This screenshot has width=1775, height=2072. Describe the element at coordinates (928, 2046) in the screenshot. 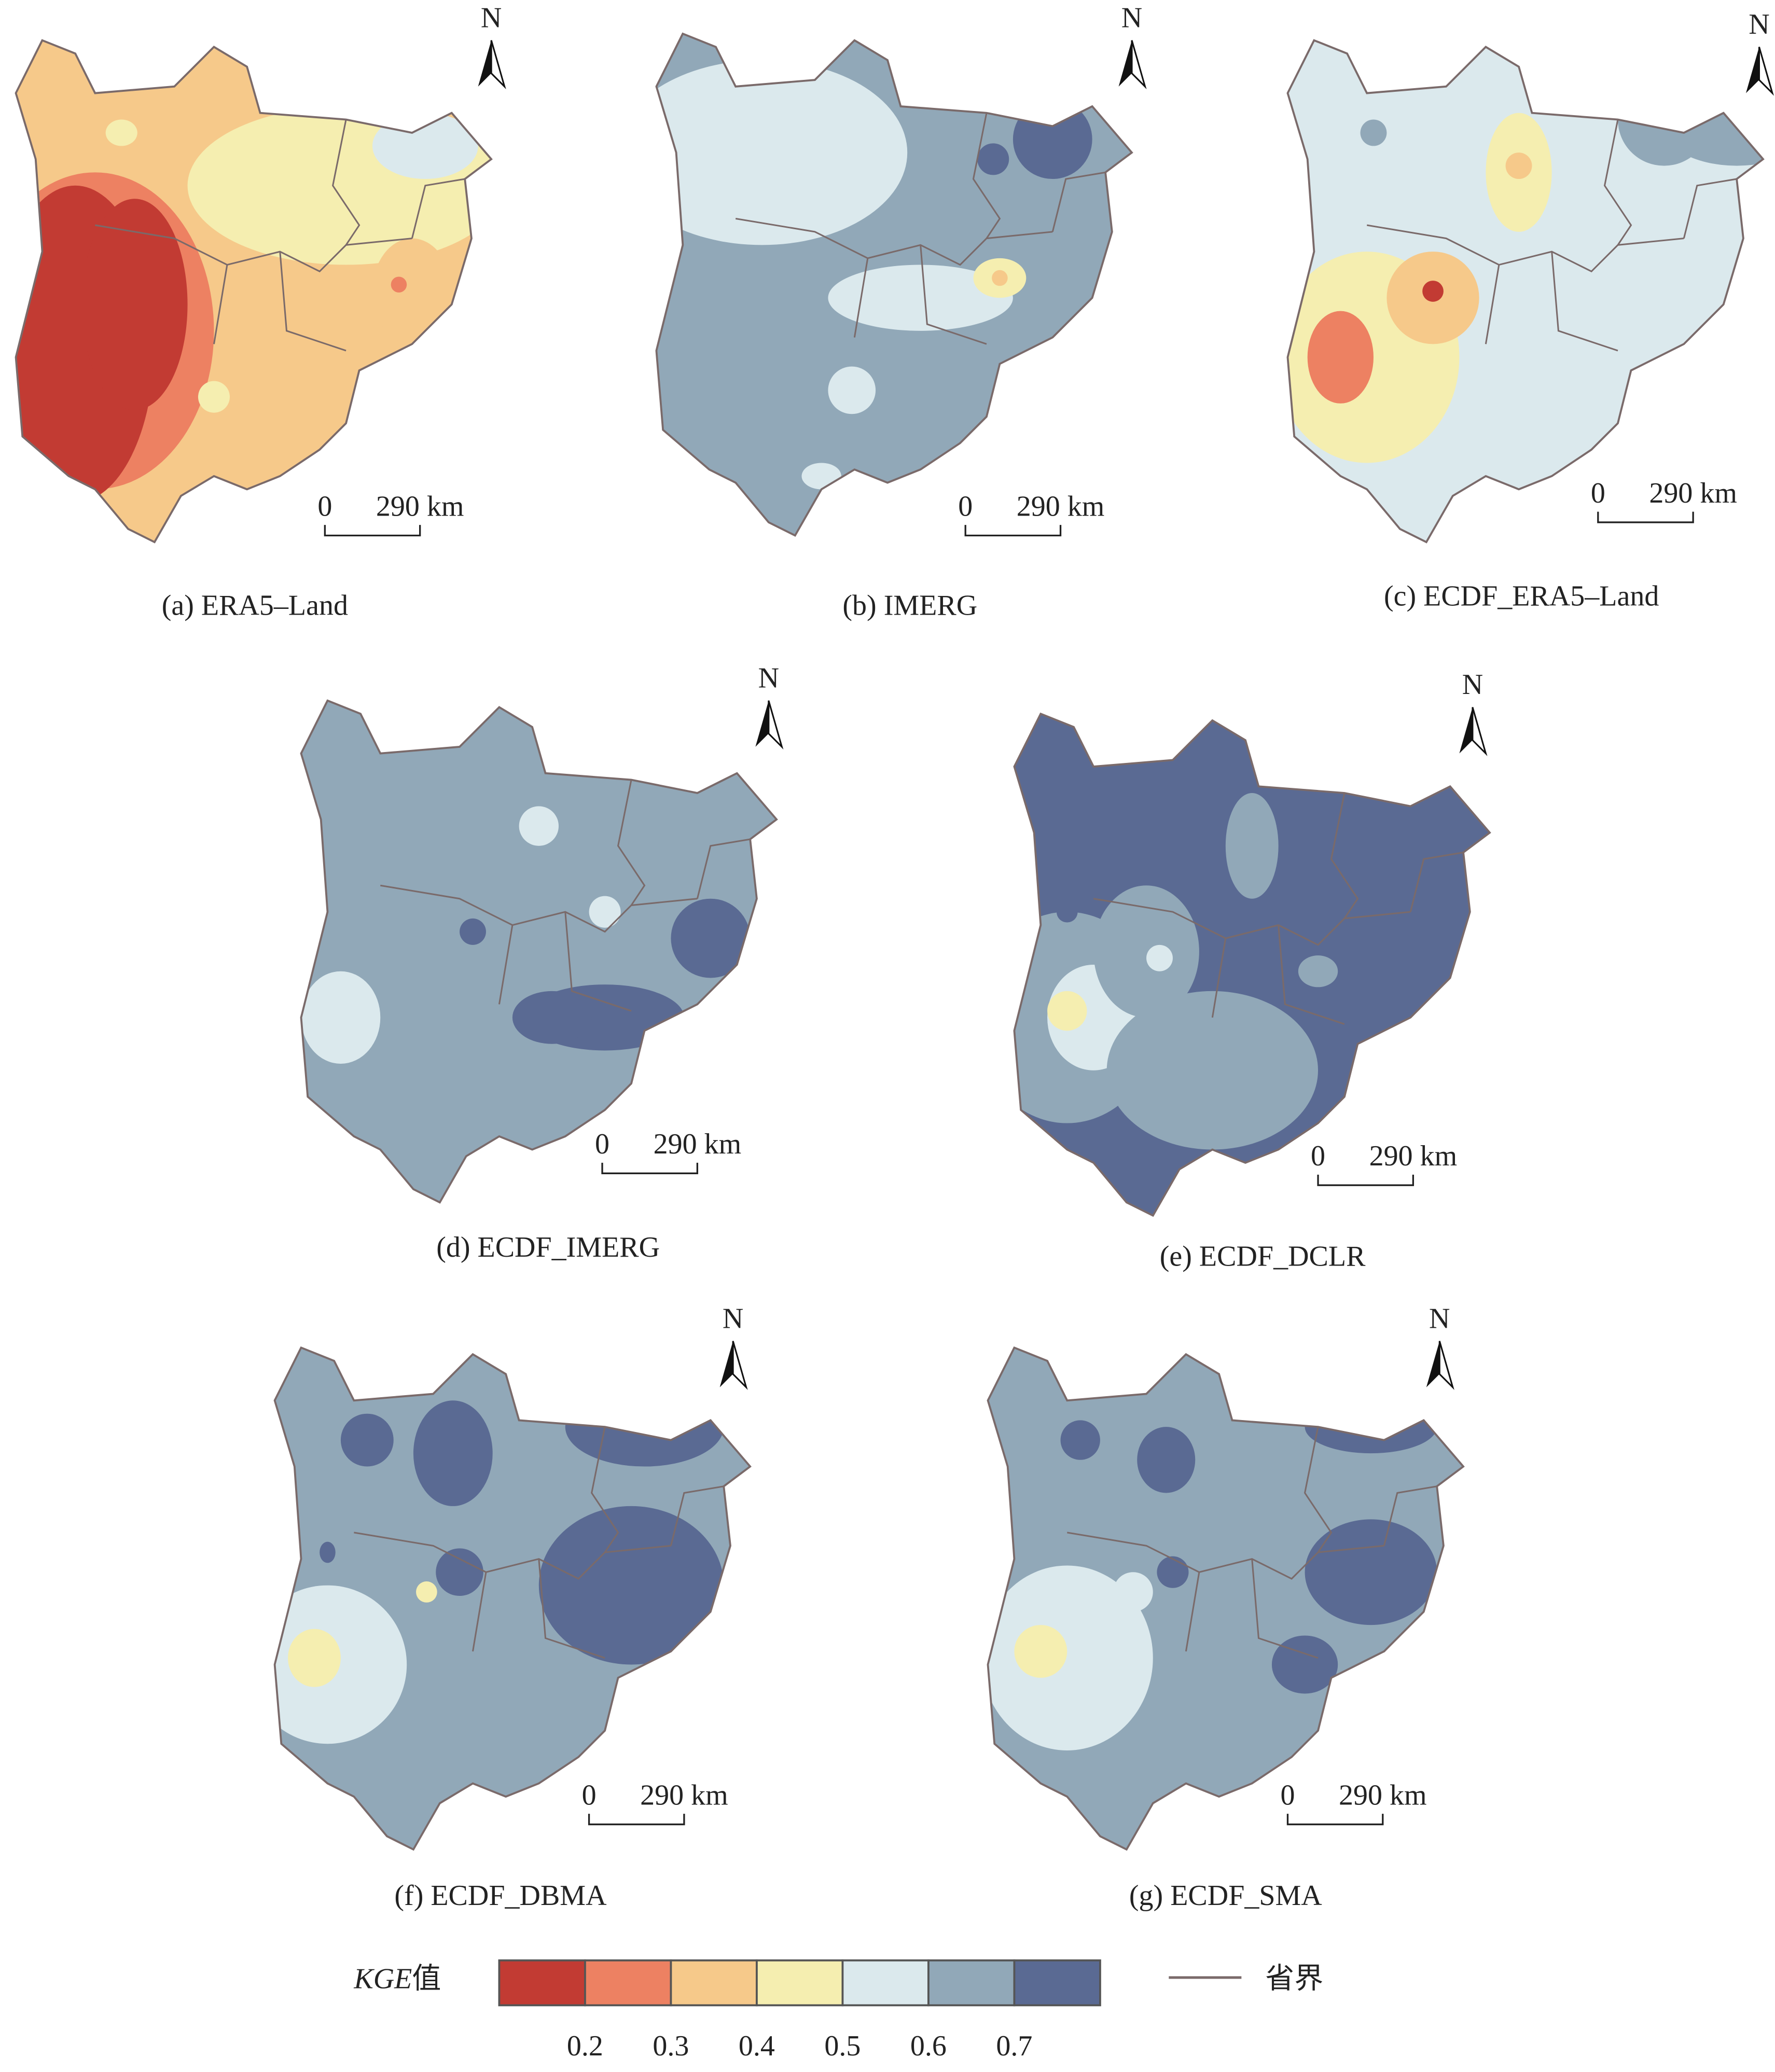

I see `legend-tick-label: 0.6` at that location.